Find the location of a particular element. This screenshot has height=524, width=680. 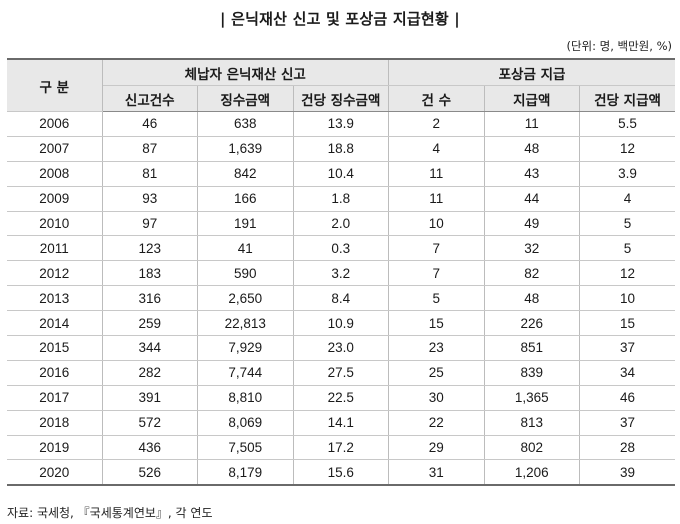

table-row: 2010 97 191 2.0 10 49 5 is located at coordinates (341, 224).